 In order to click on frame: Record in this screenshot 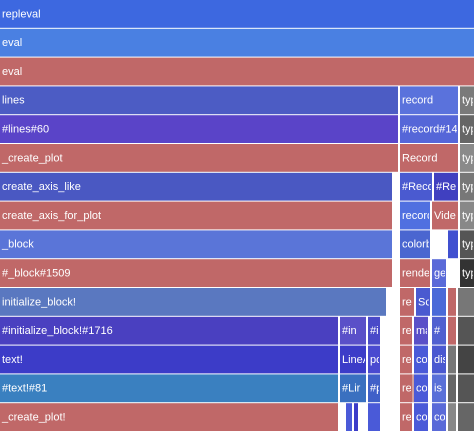, I will do `click(429, 158)`.